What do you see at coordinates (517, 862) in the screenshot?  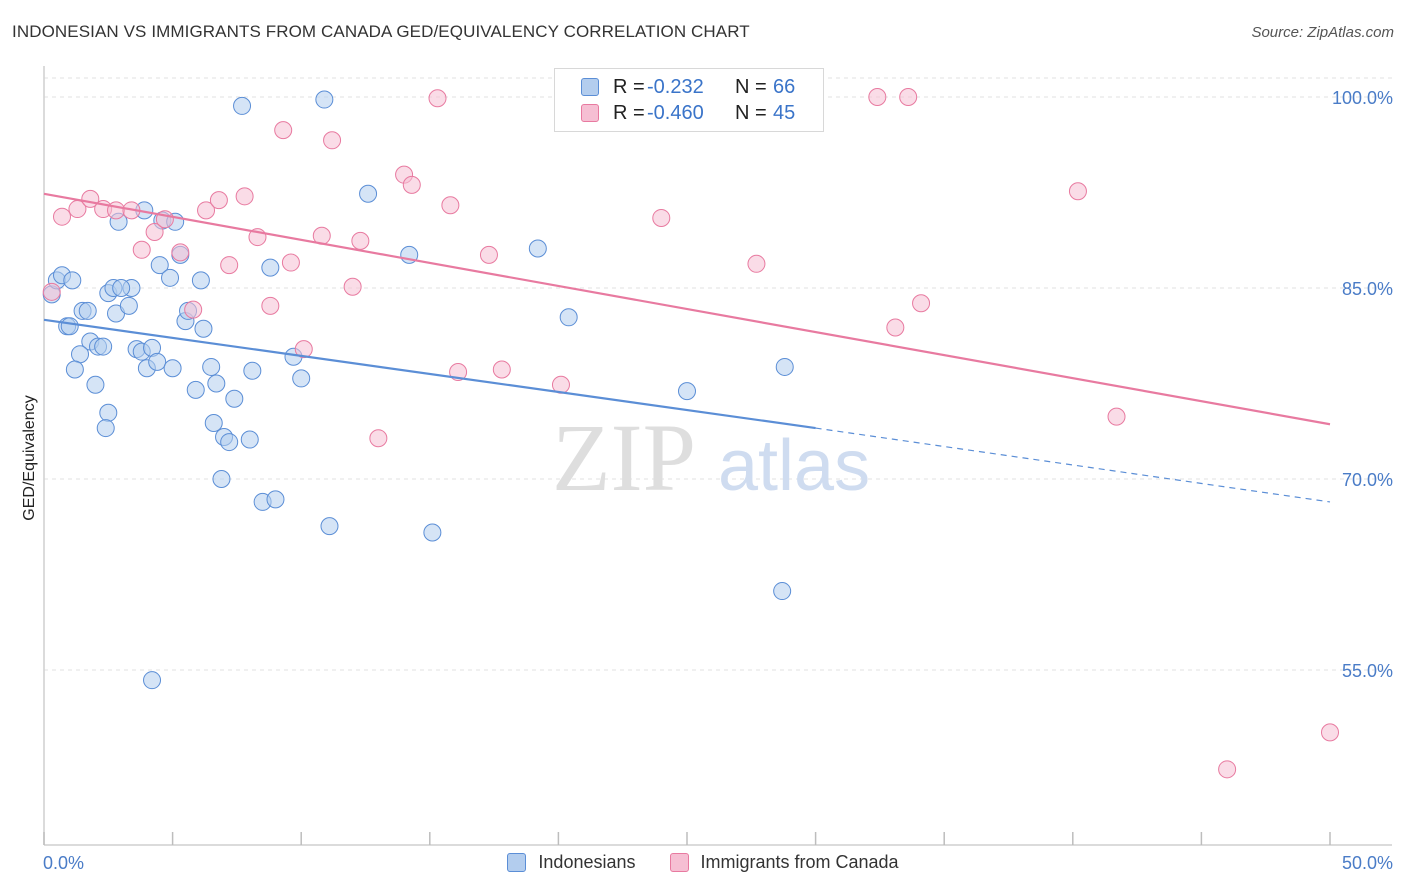 I see `indonesians-legend-swatch` at bounding box center [517, 862].